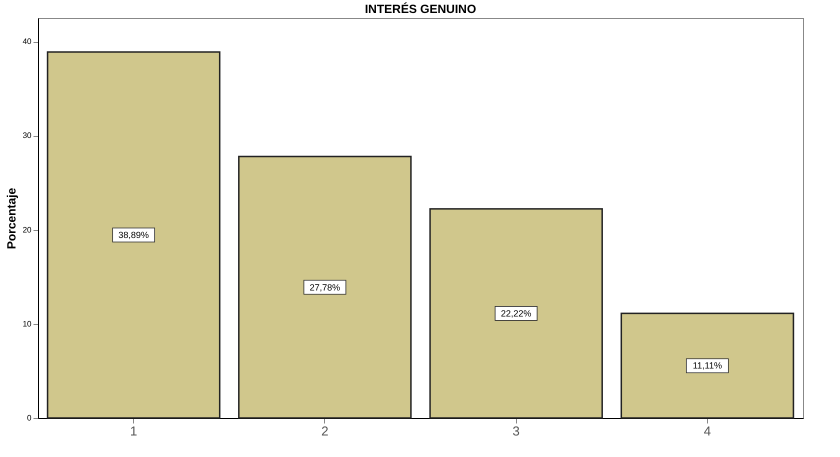 The width and height of the screenshot is (840, 457). I want to click on x-tick-label: 1, so click(134, 431).